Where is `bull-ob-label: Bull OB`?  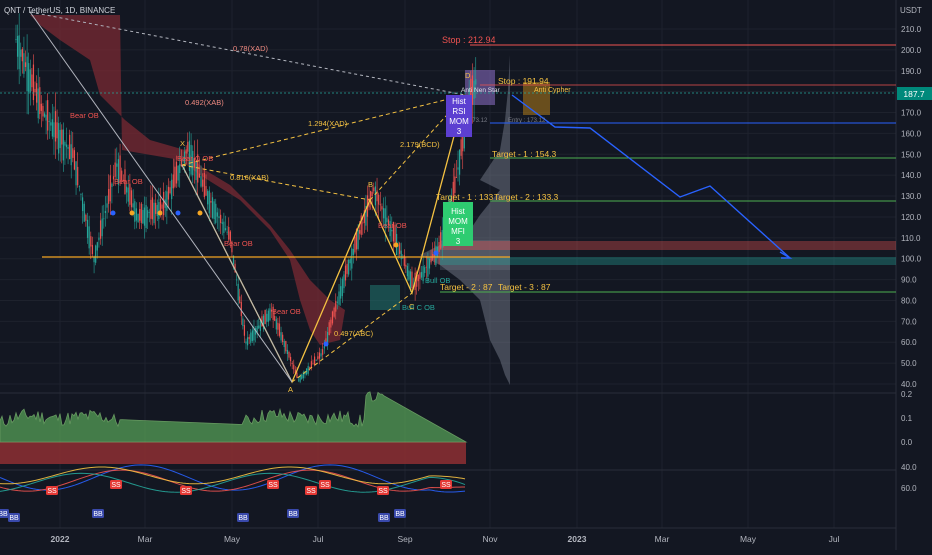 bull-ob-label: Bull OB is located at coordinates (437, 280).